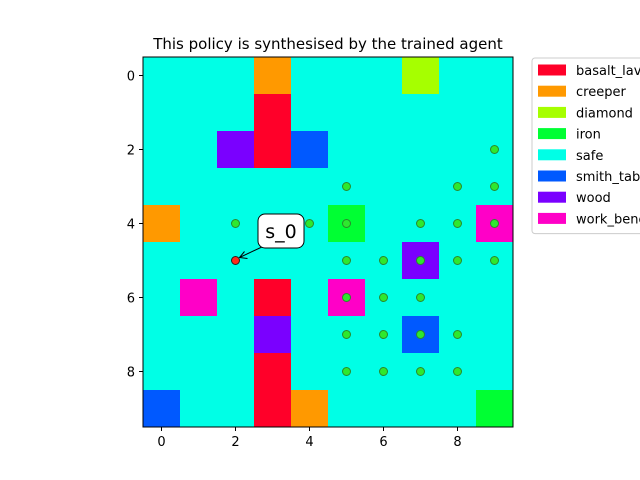 The height and width of the screenshot is (480, 640). I want to click on y-tick-label: 4, so click(131, 225).